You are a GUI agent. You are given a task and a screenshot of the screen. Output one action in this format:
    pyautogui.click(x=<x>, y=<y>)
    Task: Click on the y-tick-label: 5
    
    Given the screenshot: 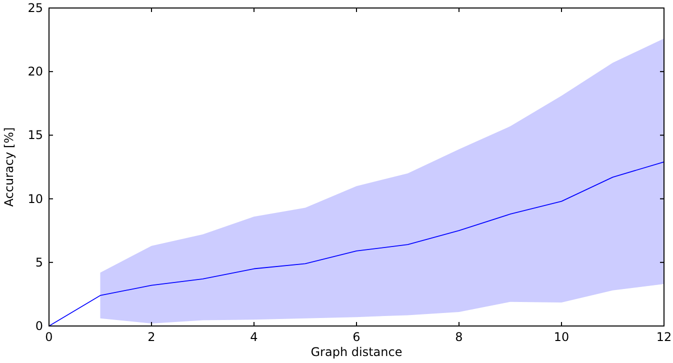 What is the action you would take?
    pyautogui.click(x=39, y=262)
    